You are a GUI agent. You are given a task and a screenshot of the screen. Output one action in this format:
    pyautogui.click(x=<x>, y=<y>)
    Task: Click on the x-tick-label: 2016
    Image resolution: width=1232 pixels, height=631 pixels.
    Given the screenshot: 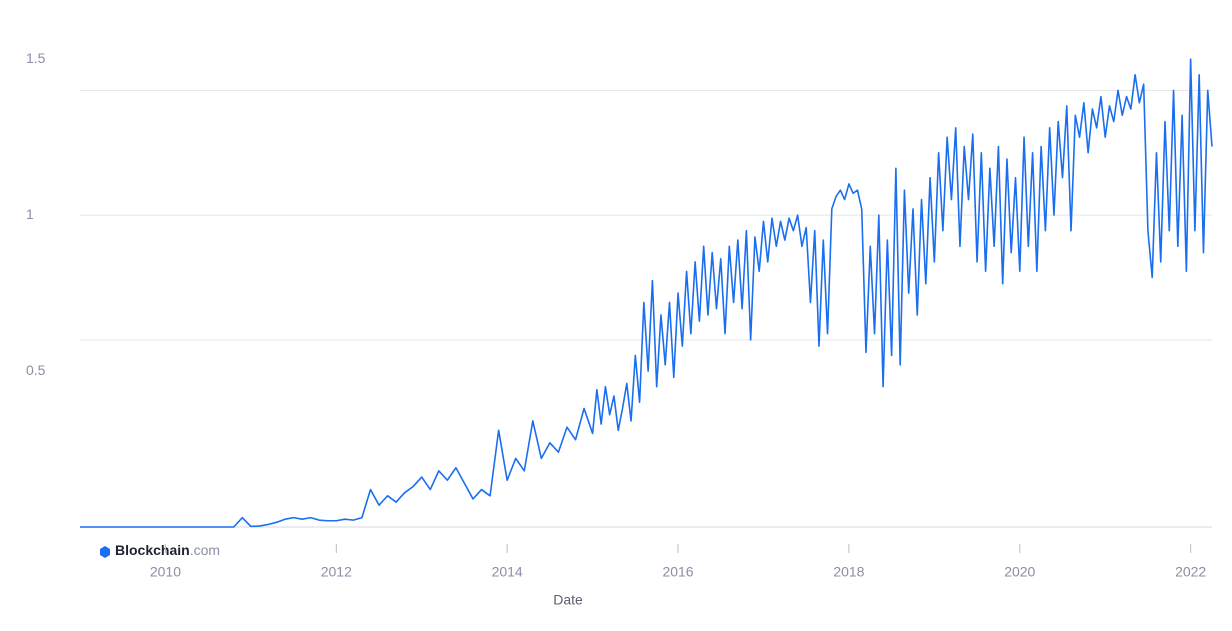 What is the action you would take?
    pyautogui.click(x=677, y=572)
    